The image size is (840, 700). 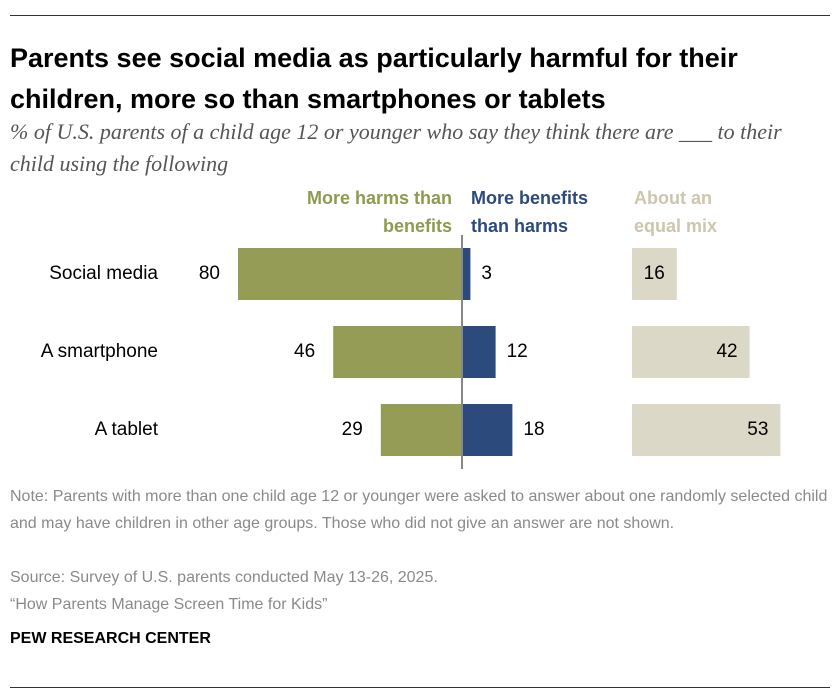 What do you see at coordinates (379, 212) in the screenshot?
I see `legend-header: More harms than benefits` at bounding box center [379, 212].